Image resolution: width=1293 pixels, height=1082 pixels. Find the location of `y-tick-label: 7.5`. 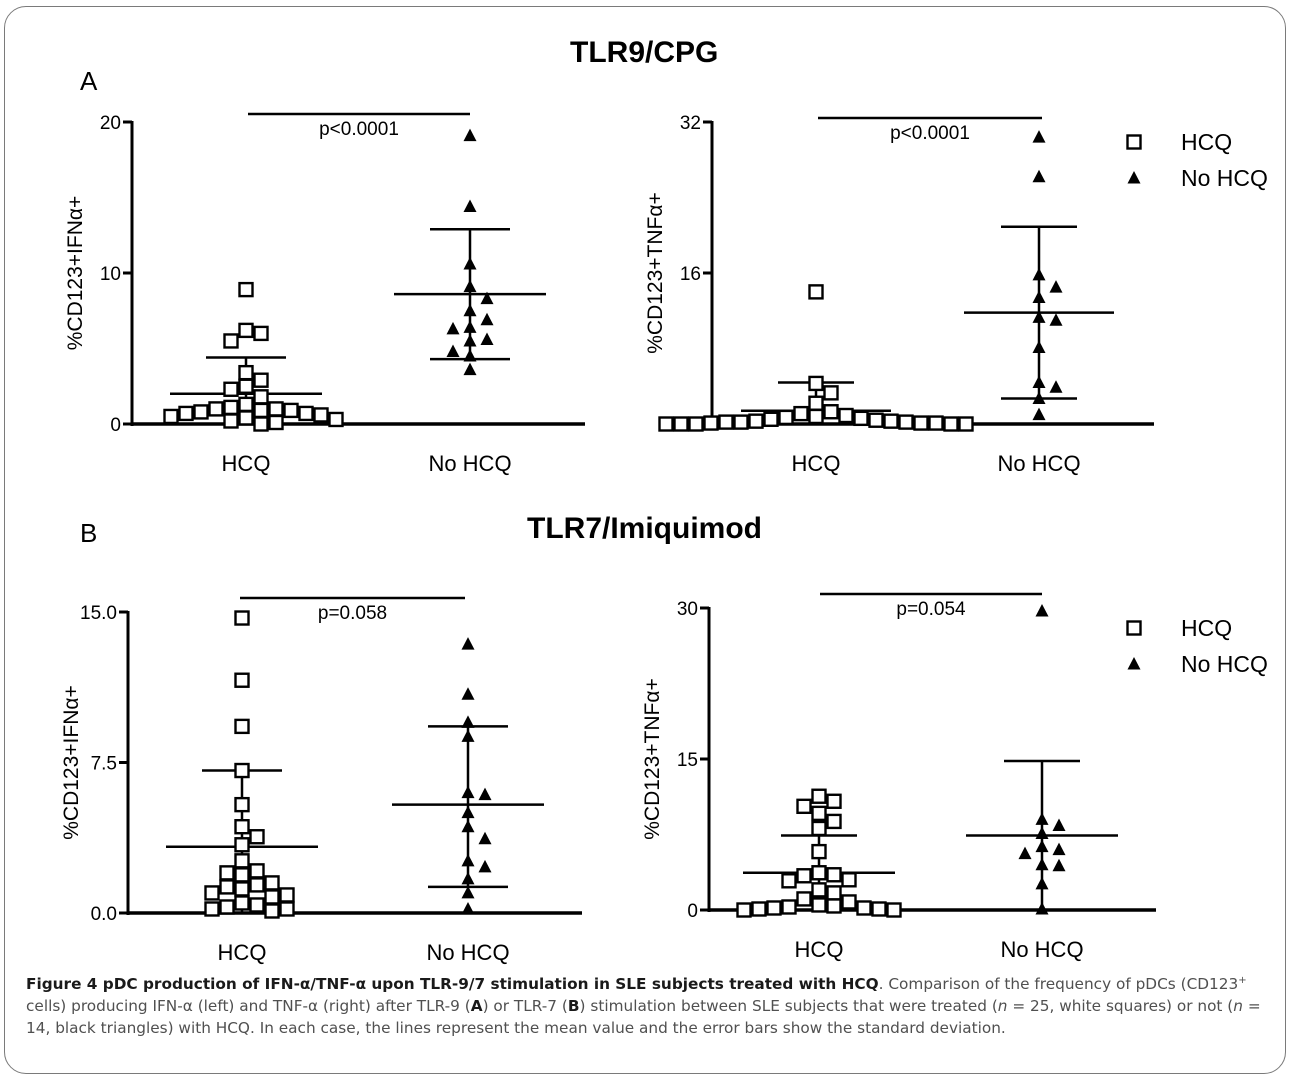

y-tick-label: 7.5 is located at coordinates (104, 764).